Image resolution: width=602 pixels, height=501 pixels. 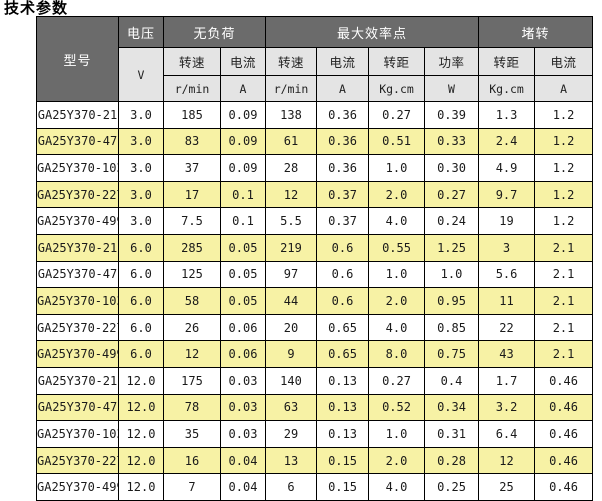 I want to click on table-cell: 25, so click(x=507, y=487).